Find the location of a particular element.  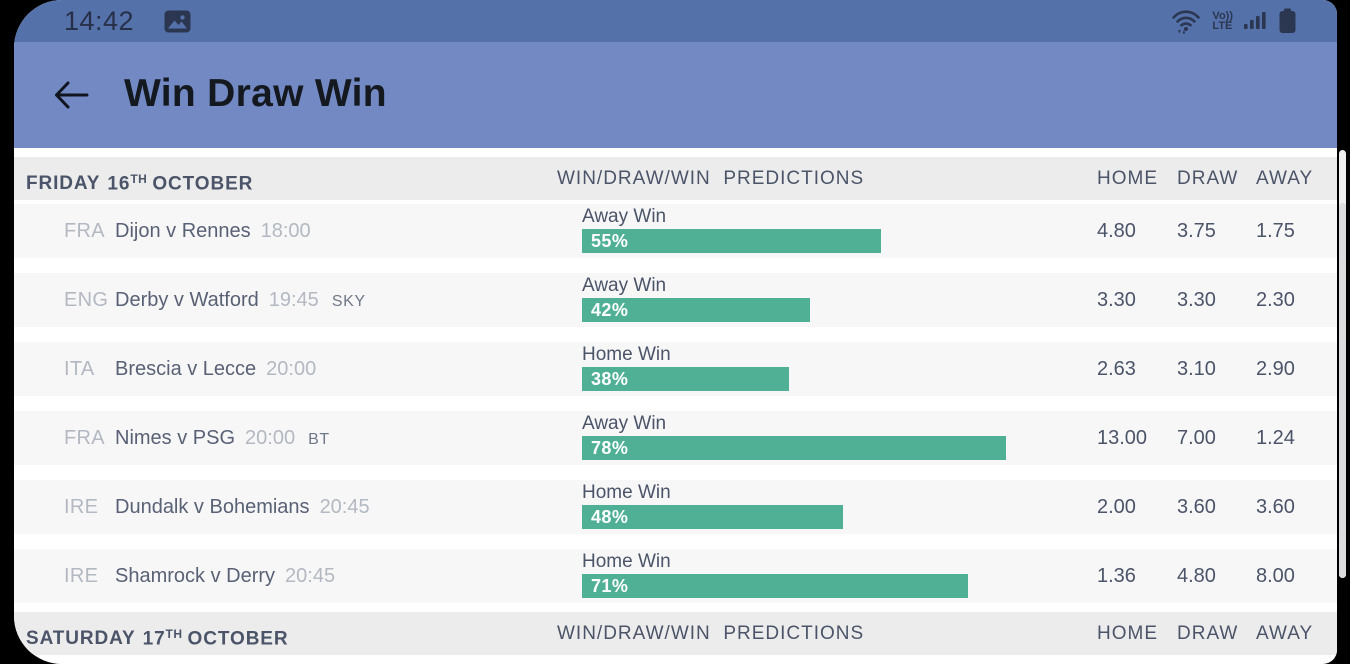

odds-draw: 4.80 is located at coordinates (1196, 576).